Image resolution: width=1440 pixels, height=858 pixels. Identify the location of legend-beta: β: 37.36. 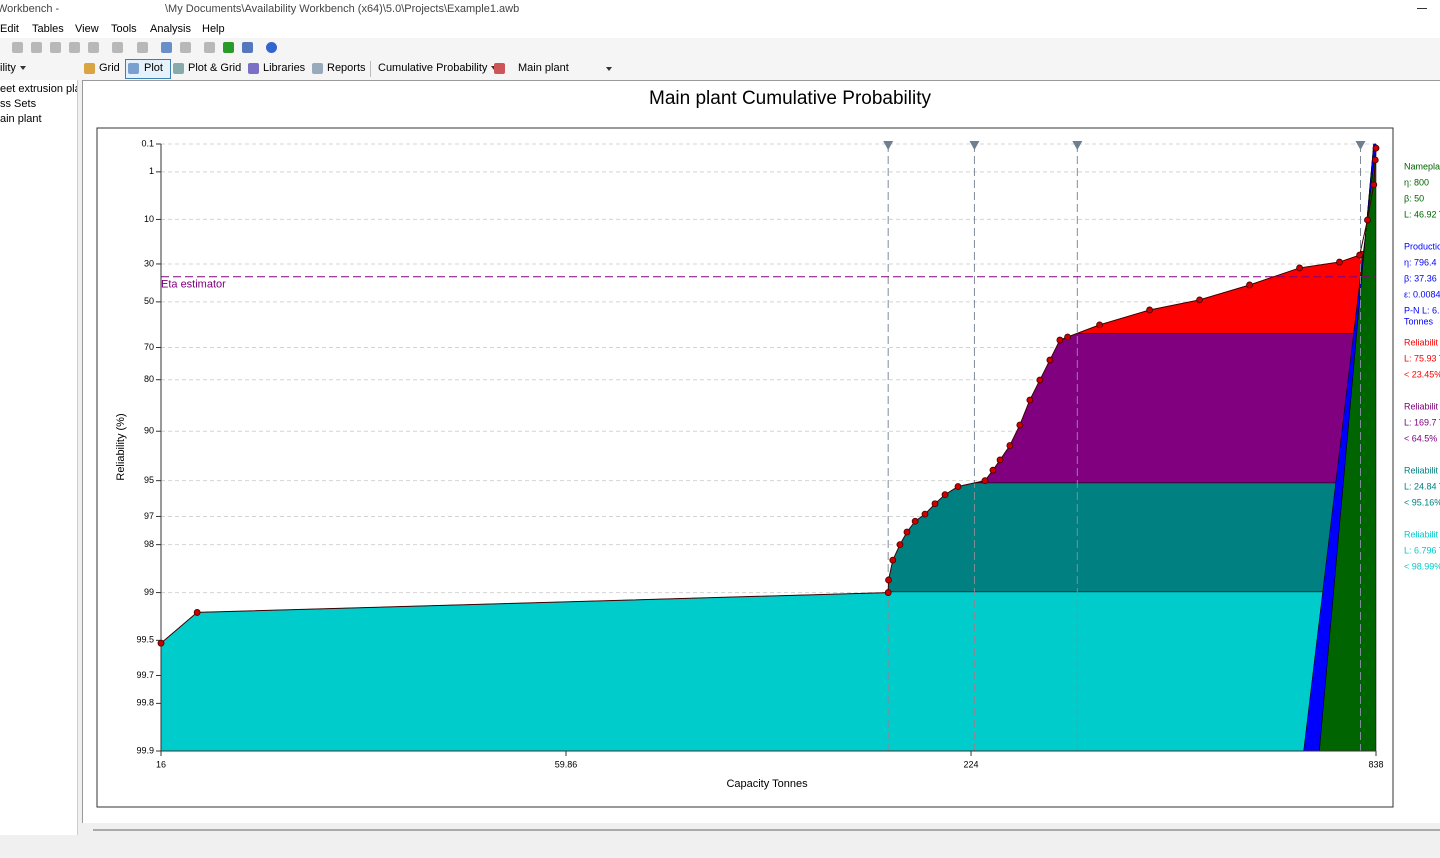
(1420, 278).